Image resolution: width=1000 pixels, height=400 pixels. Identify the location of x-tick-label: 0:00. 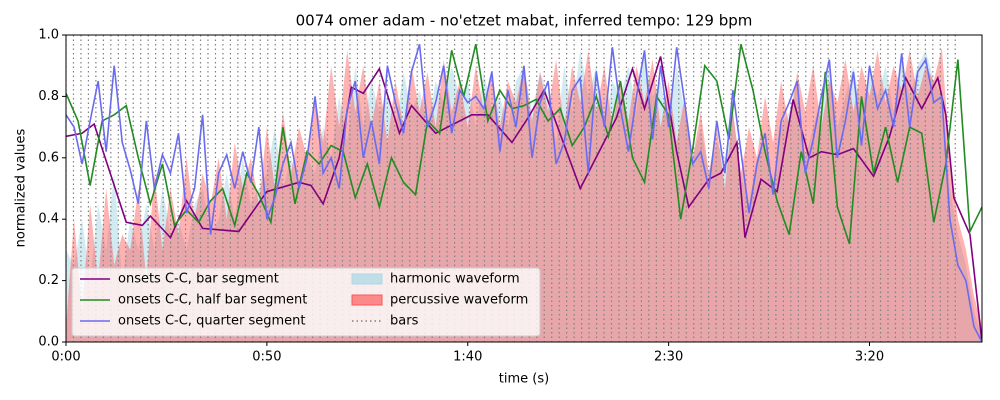
(65, 357).